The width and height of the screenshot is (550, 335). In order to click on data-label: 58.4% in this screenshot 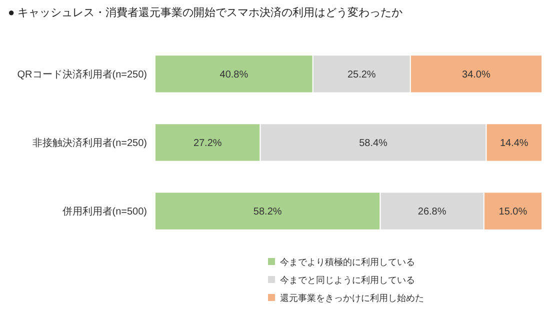, I will do `click(373, 143)`.